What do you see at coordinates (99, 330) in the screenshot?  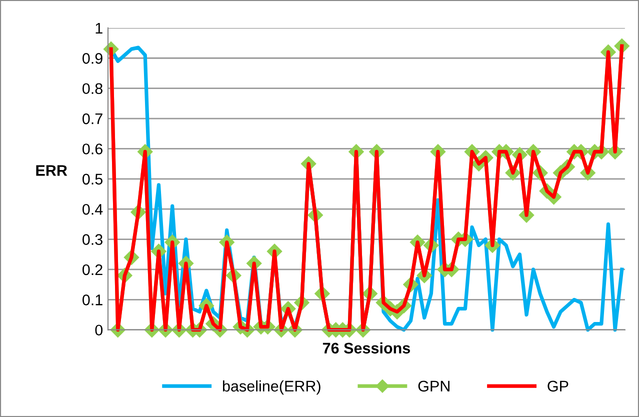 I see `y-tick-label: 0` at bounding box center [99, 330].